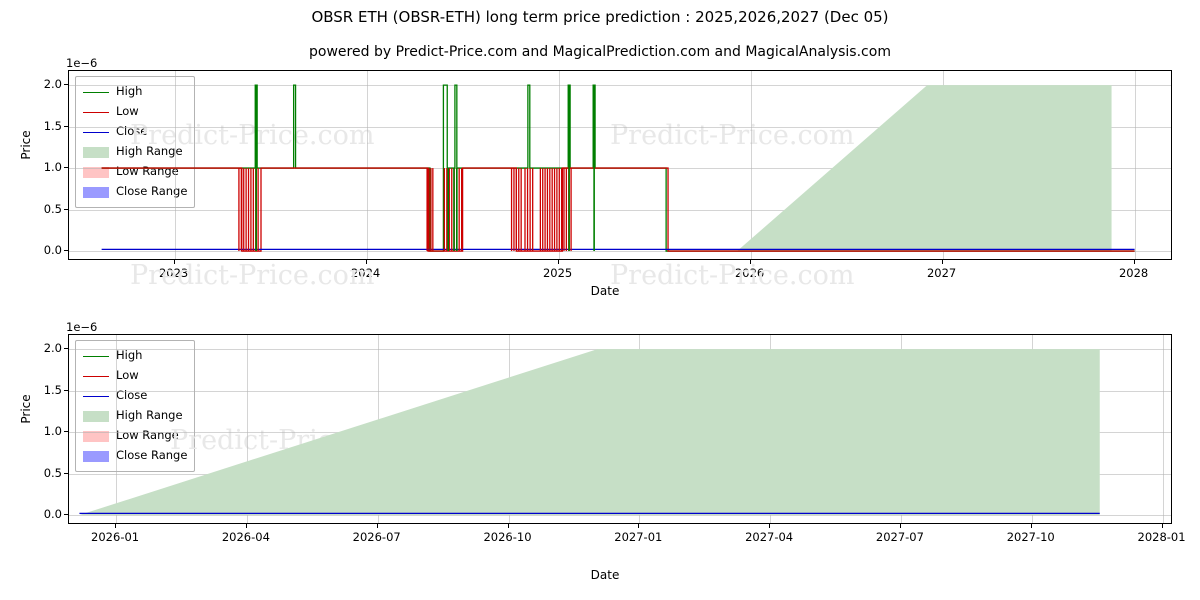 This screenshot has height=600, width=1200. What do you see at coordinates (749, 273) in the screenshot?
I see `x-tick-label: 2026` at bounding box center [749, 273].